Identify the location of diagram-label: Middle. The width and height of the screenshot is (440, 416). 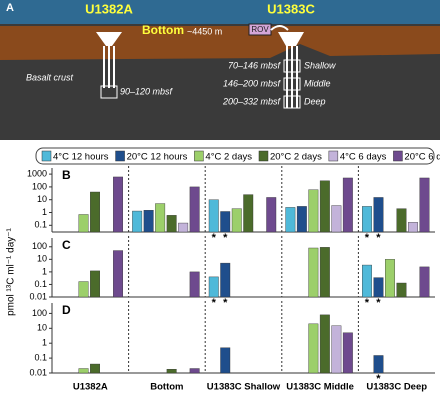
(317, 83).